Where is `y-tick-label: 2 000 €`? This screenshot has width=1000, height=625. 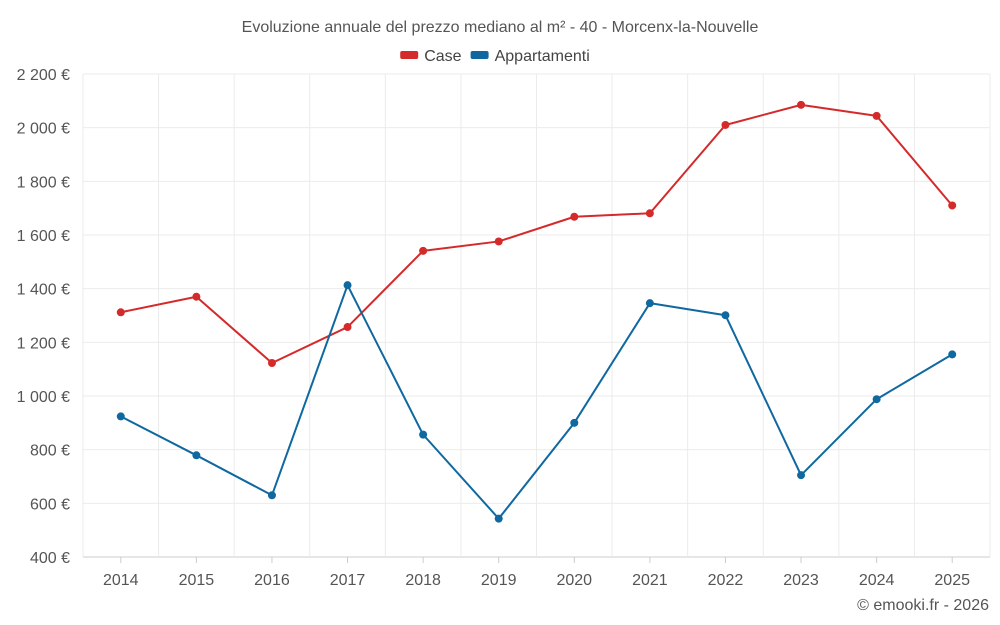 y-tick-label: 2 000 € is located at coordinates (43, 129).